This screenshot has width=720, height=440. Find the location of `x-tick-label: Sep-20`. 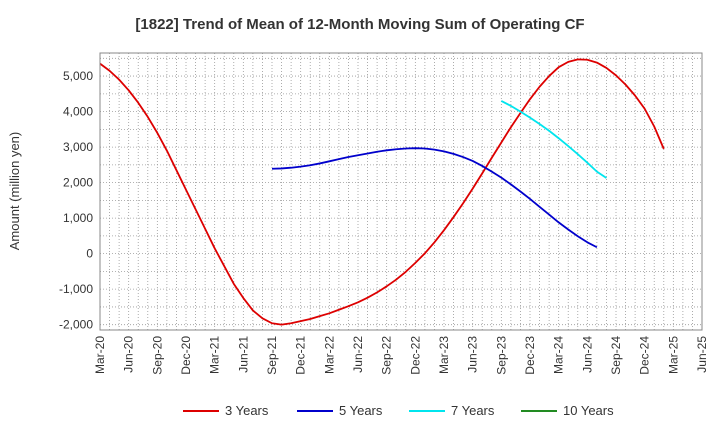

x-tick-label: Sep-20 is located at coordinates (157, 355).